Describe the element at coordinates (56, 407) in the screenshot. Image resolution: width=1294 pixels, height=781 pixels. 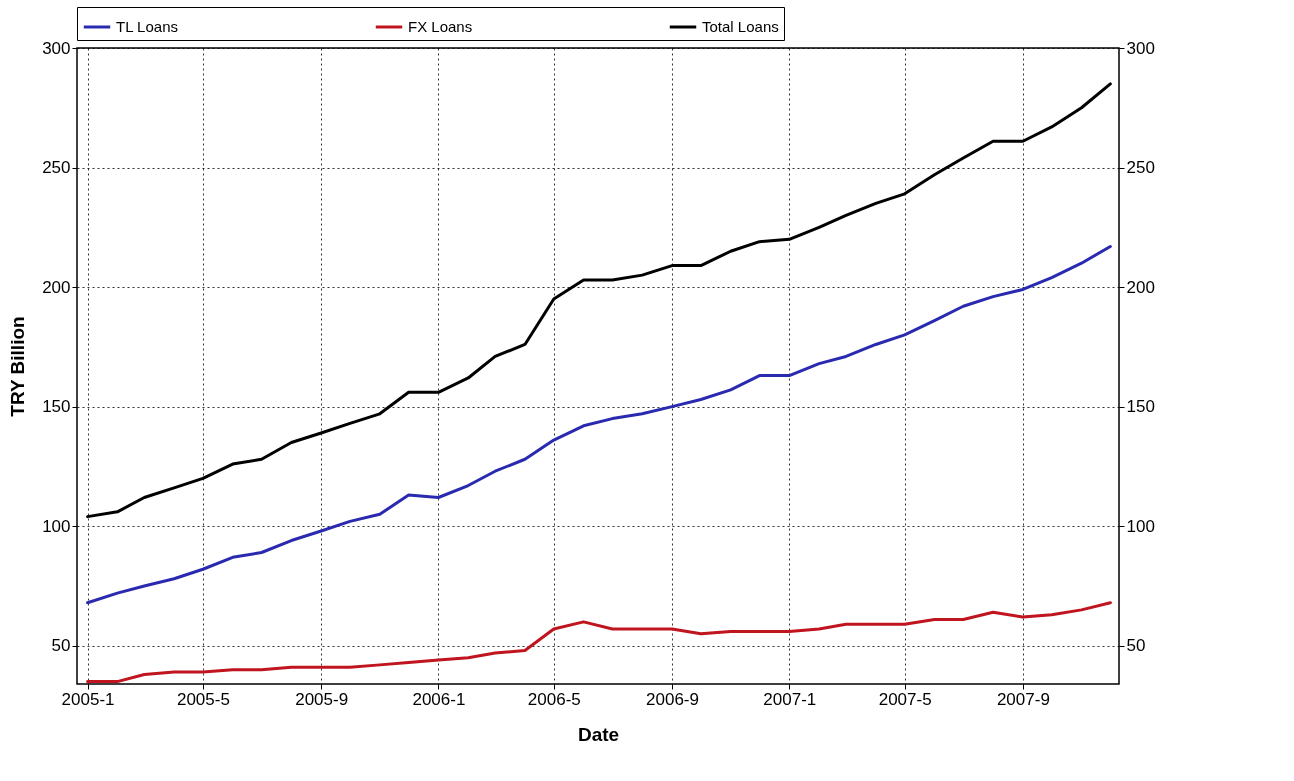
I see `y-tick-label: 150` at that location.